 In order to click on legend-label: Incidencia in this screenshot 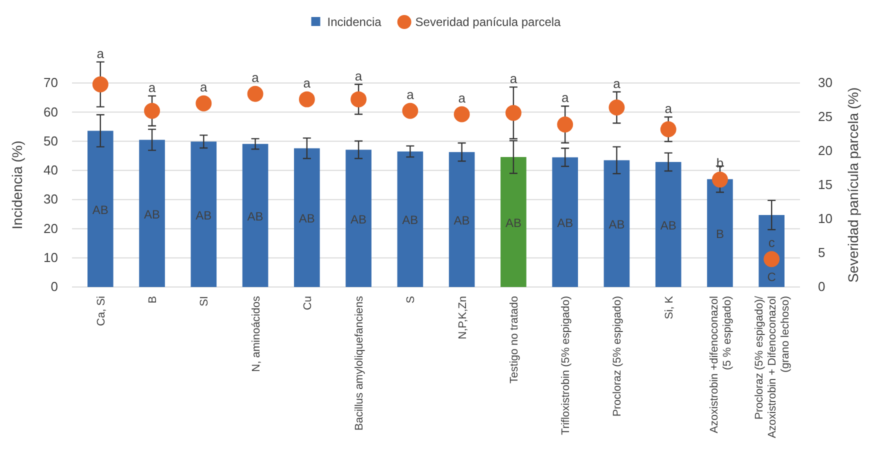, I will do `click(354, 22)`.